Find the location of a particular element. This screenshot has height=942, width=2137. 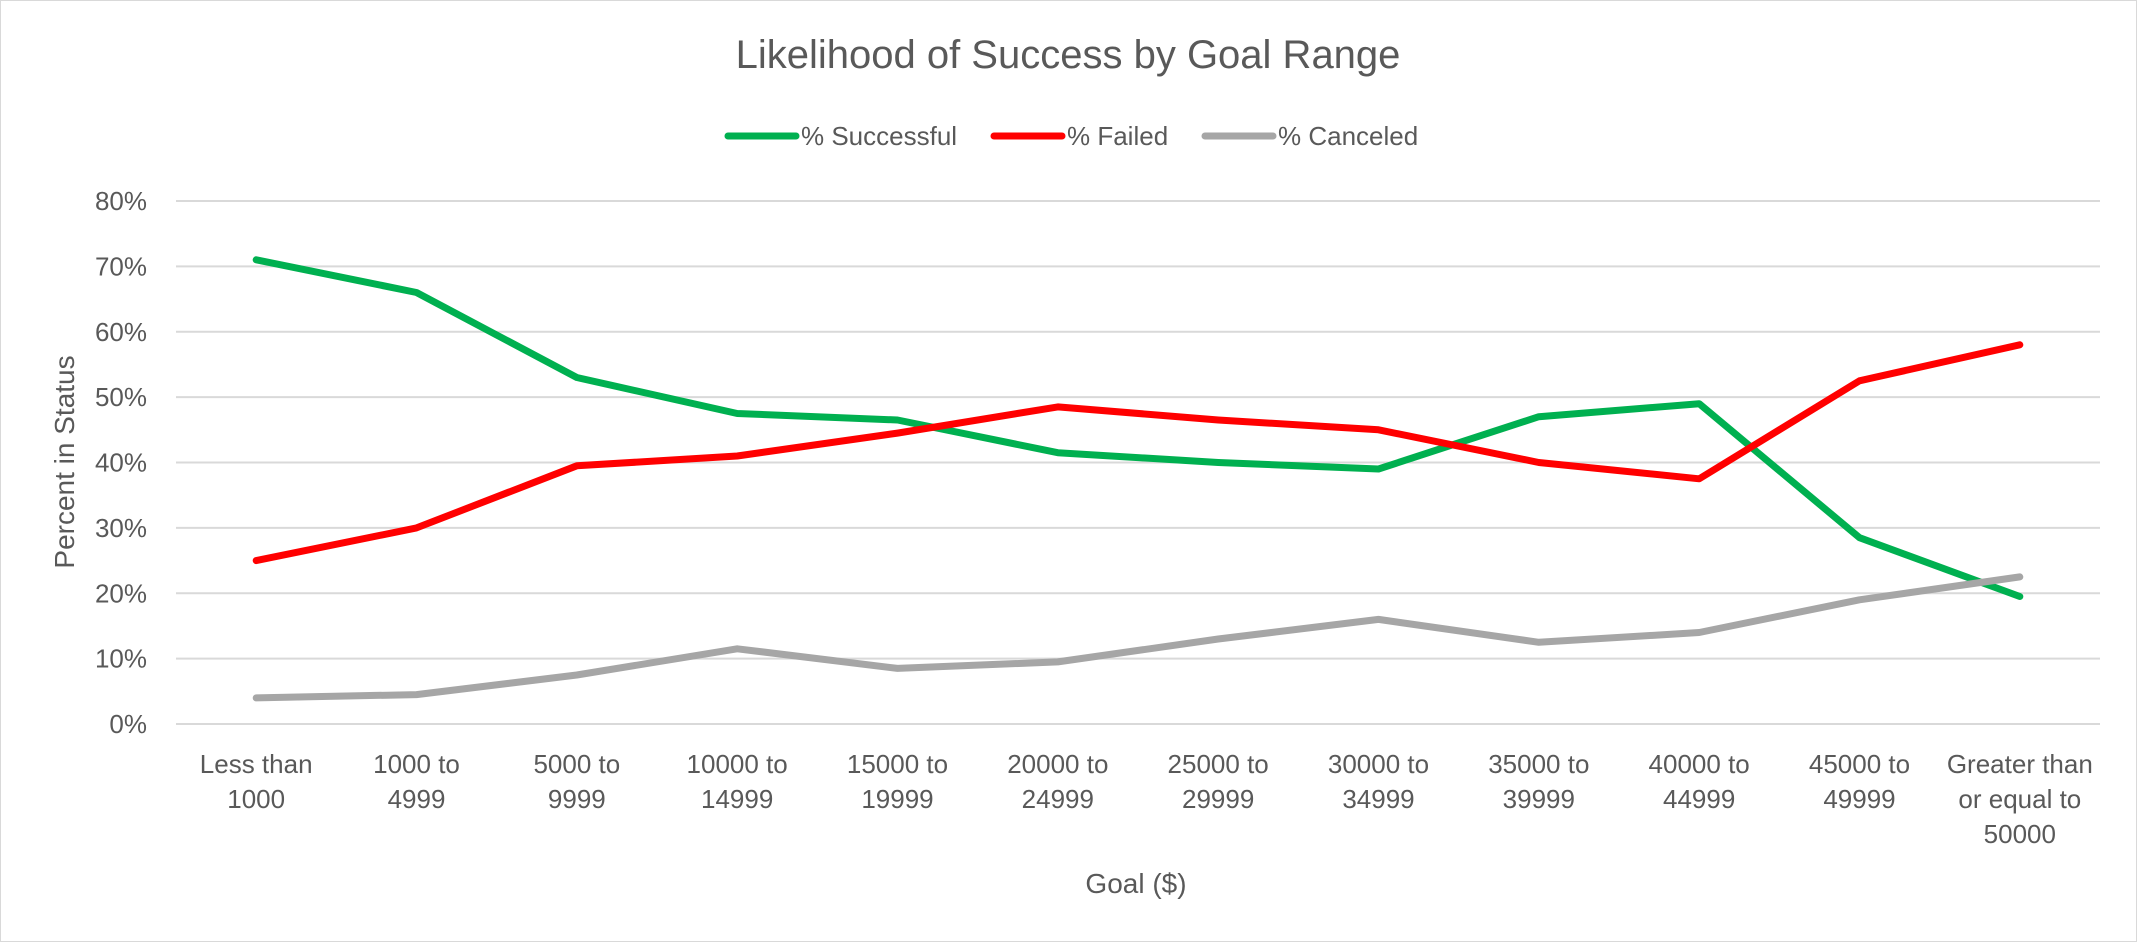

x-tick-label: 5000 to 9999 is located at coordinates (576, 781).